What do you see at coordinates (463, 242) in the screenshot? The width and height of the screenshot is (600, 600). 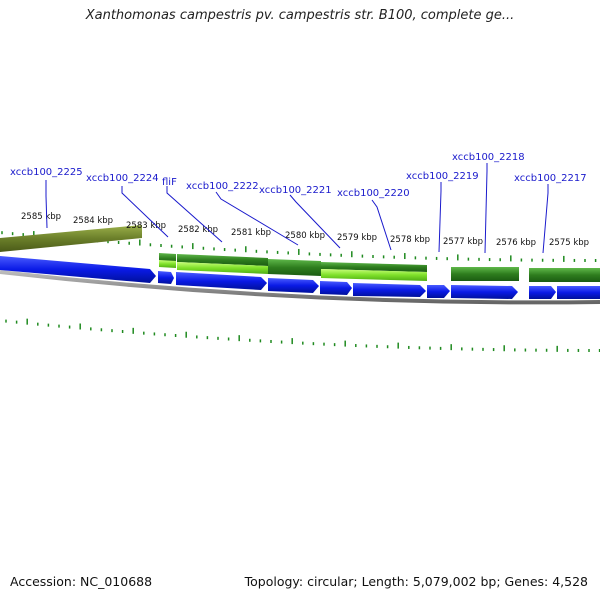 I see `scale-label: 2577 kbp` at bounding box center [463, 242].